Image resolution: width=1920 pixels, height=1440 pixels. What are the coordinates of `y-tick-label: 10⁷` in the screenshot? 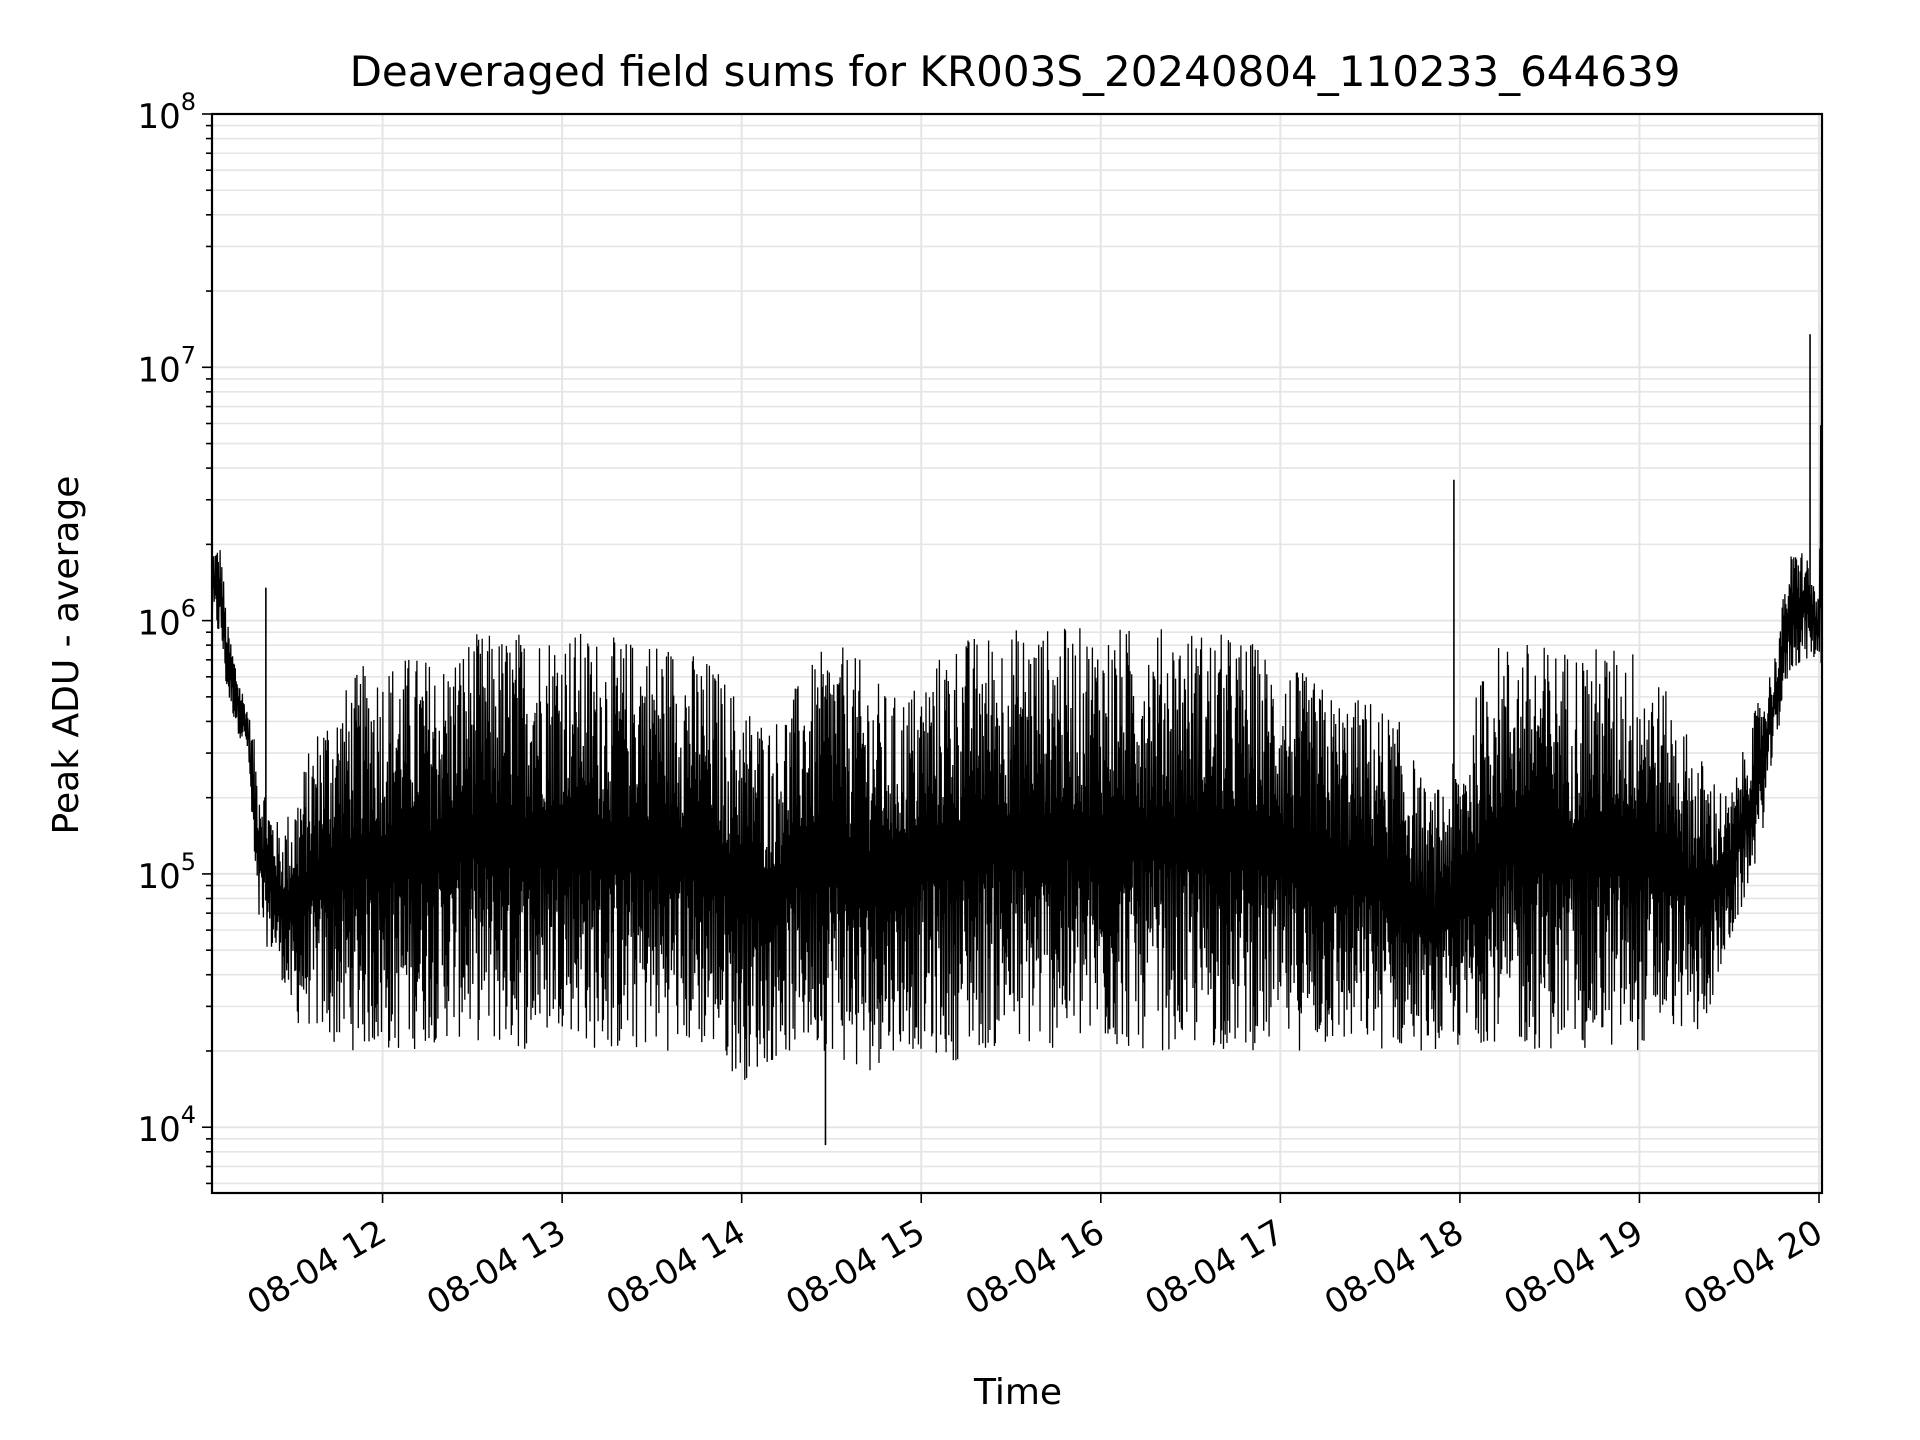 It's located at (166, 365).